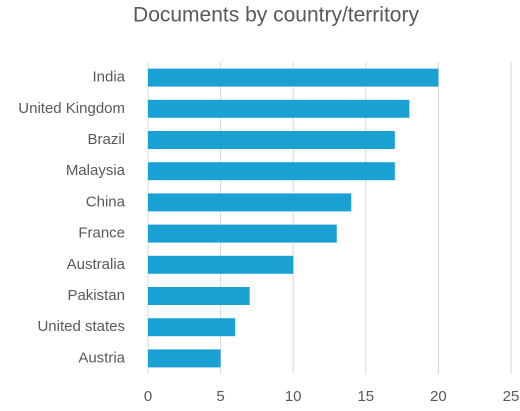 This screenshot has height=411, width=520. I want to click on y-tick-label: Austria, so click(101, 357).